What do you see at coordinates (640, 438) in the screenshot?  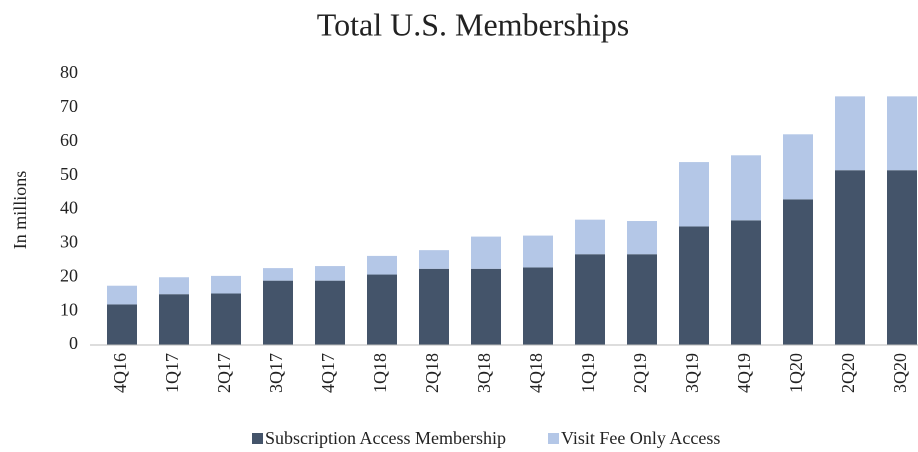 I see `legend-label: Visit Fee Only Access` at bounding box center [640, 438].